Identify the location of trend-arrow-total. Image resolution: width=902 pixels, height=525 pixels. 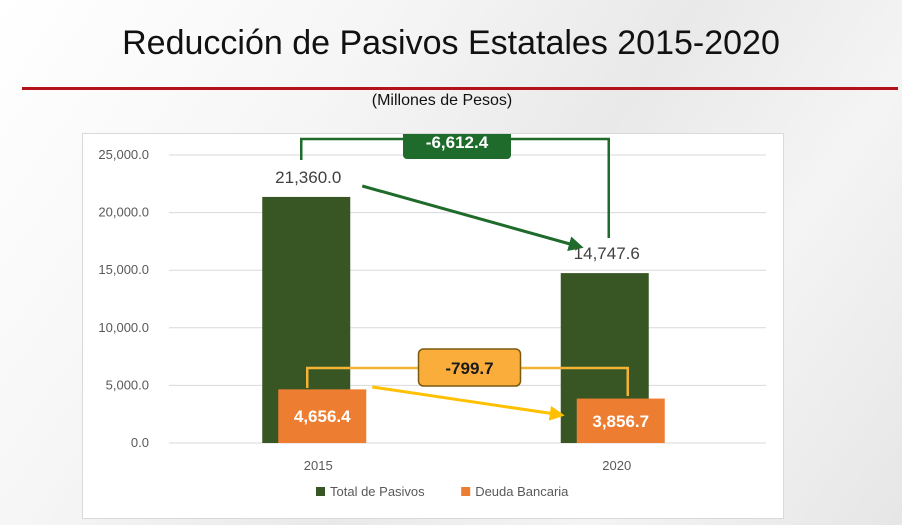
(472, 217).